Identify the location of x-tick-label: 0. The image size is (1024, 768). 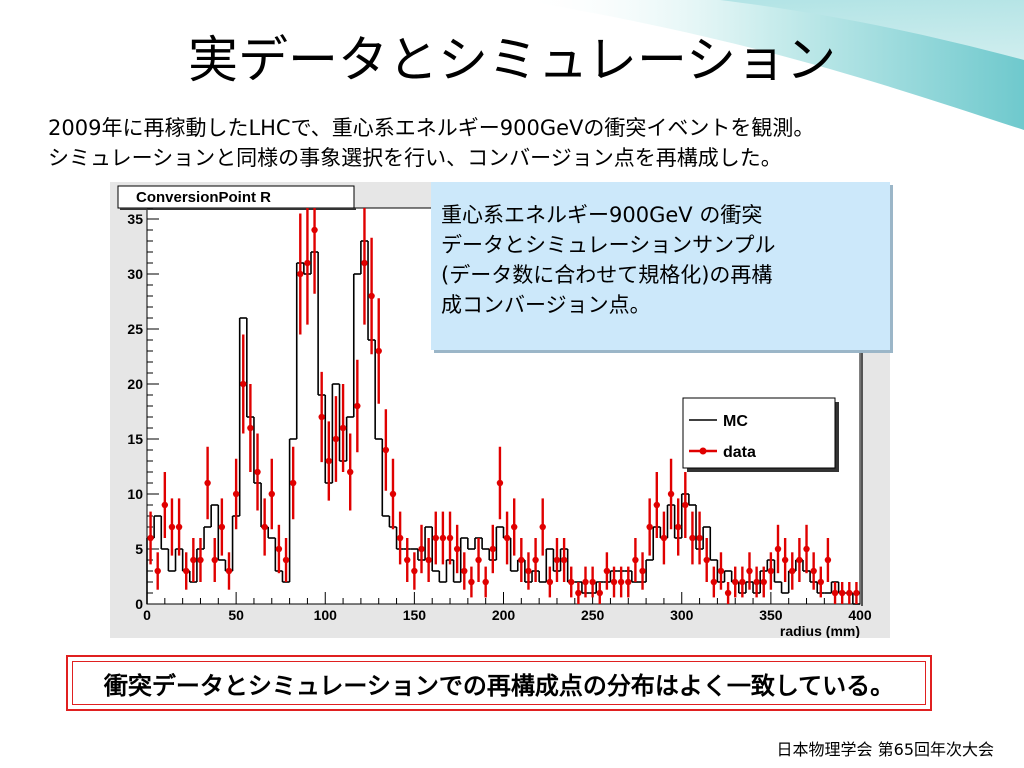
(147, 615).